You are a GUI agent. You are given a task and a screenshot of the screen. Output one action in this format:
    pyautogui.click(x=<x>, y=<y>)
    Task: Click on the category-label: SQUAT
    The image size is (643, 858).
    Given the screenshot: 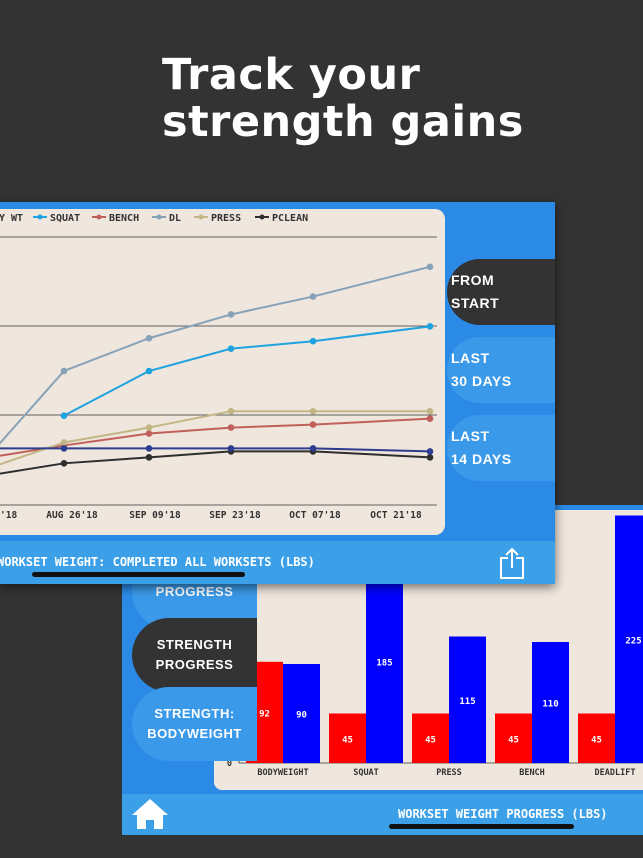 What is the action you would take?
    pyautogui.click(x=366, y=773)
    